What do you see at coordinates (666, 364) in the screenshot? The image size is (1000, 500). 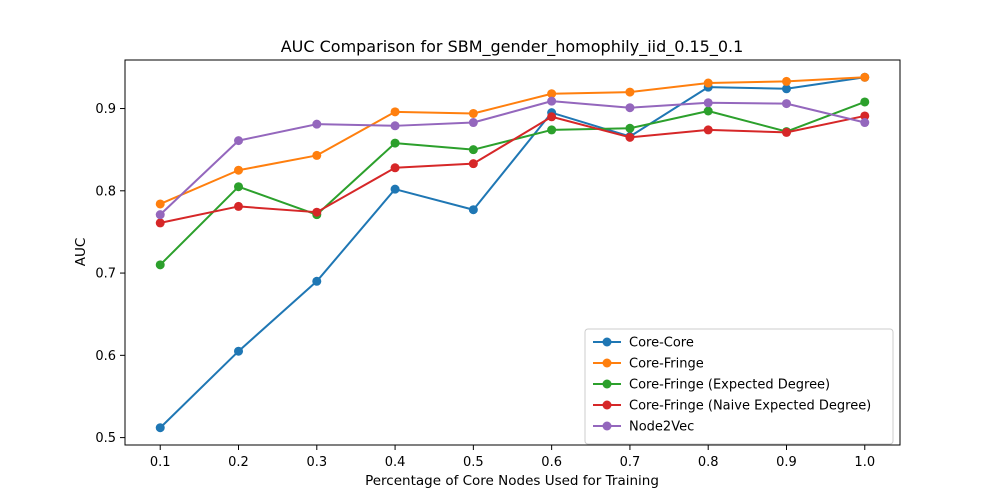 I see `legend-label: Core-Fringe` at bounding box center [666, 364].